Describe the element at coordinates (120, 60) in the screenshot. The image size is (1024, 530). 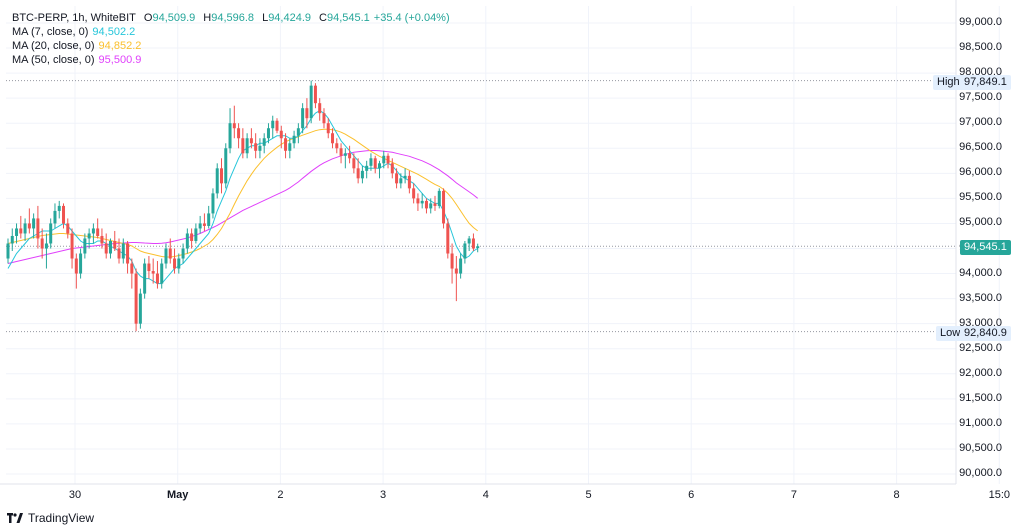
I see `ma50-value: 95,500.9` at that location.